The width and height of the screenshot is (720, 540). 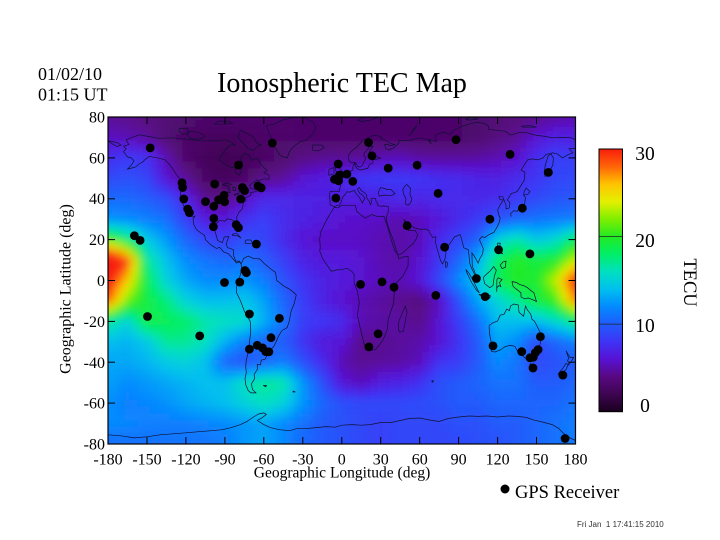 I want to click on svg-text: 01:15 UT, so click(x=73, y=95).